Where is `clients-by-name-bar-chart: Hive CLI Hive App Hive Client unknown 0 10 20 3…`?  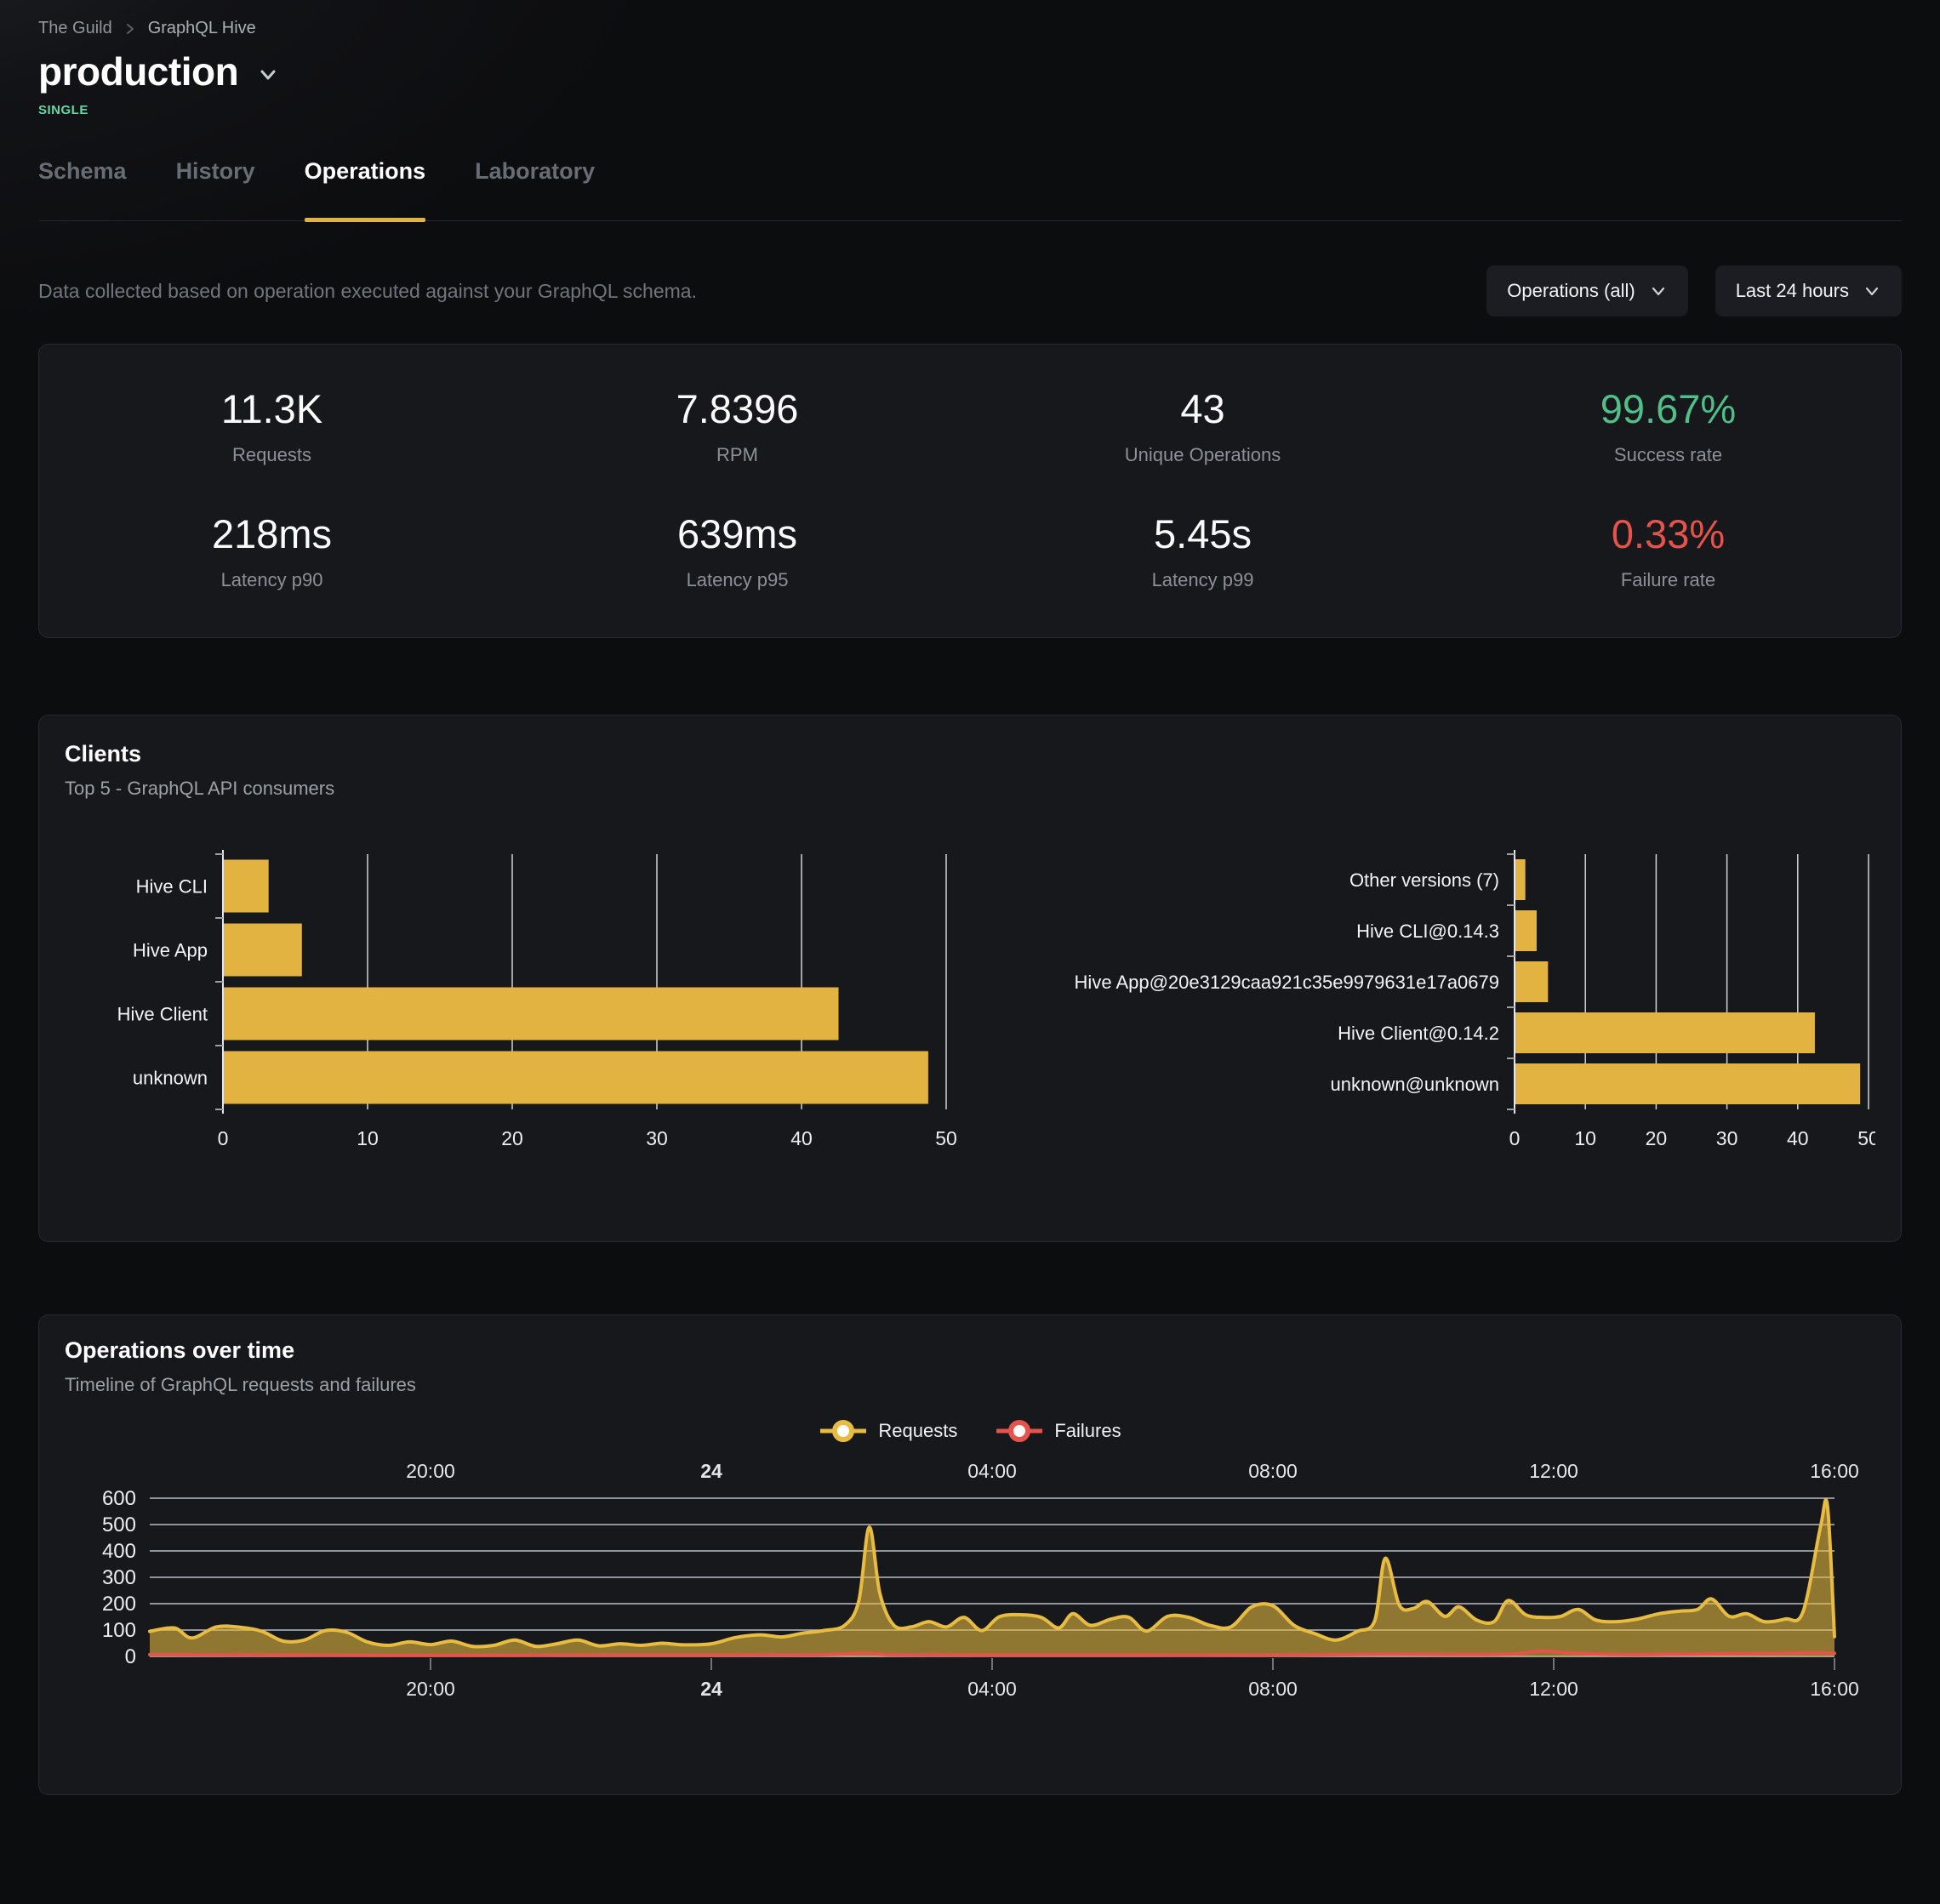 clients-by-name-bar-chart: Hive CLI Hive App Hive Client unknown 0 10 20 3… is located at coordinates (537, 1000).